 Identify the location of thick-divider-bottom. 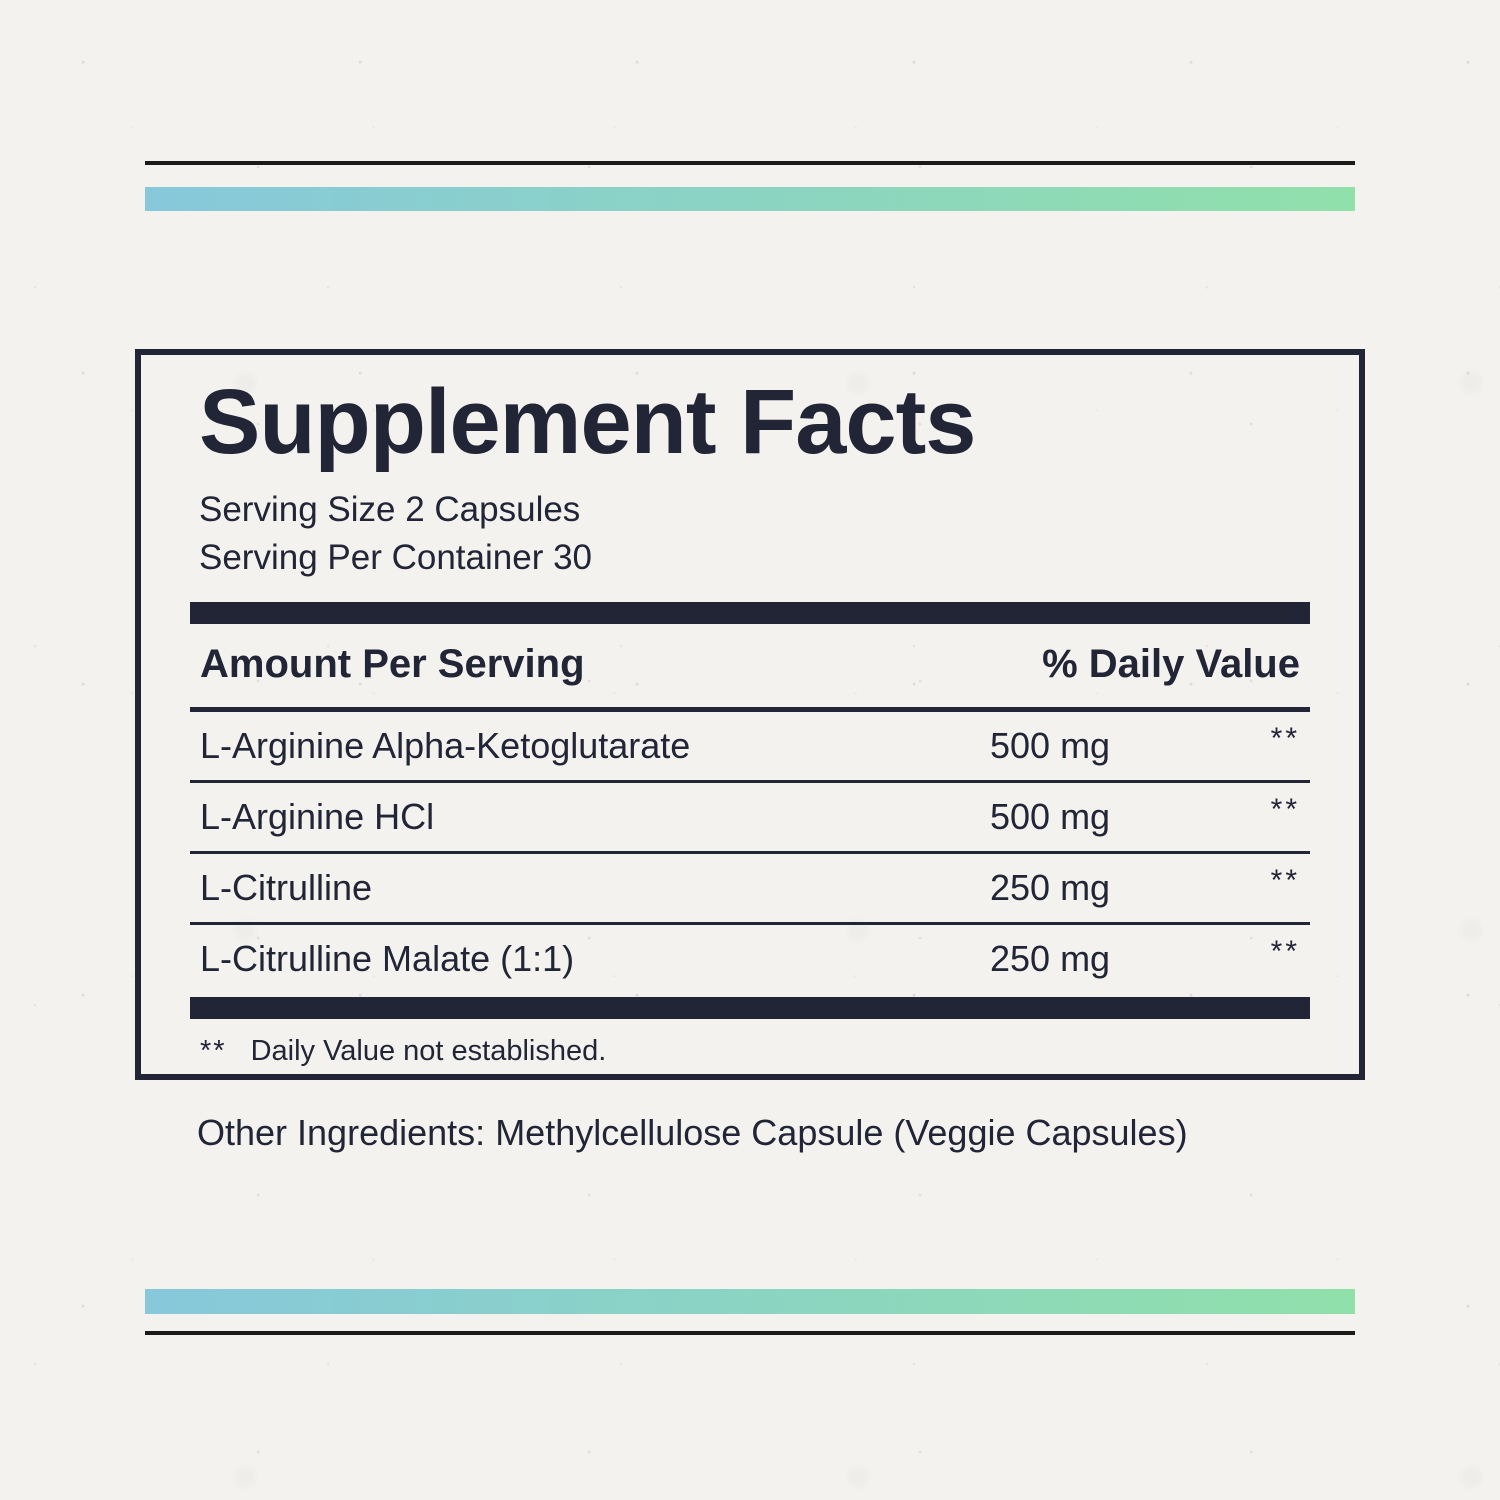
(750, 1008).